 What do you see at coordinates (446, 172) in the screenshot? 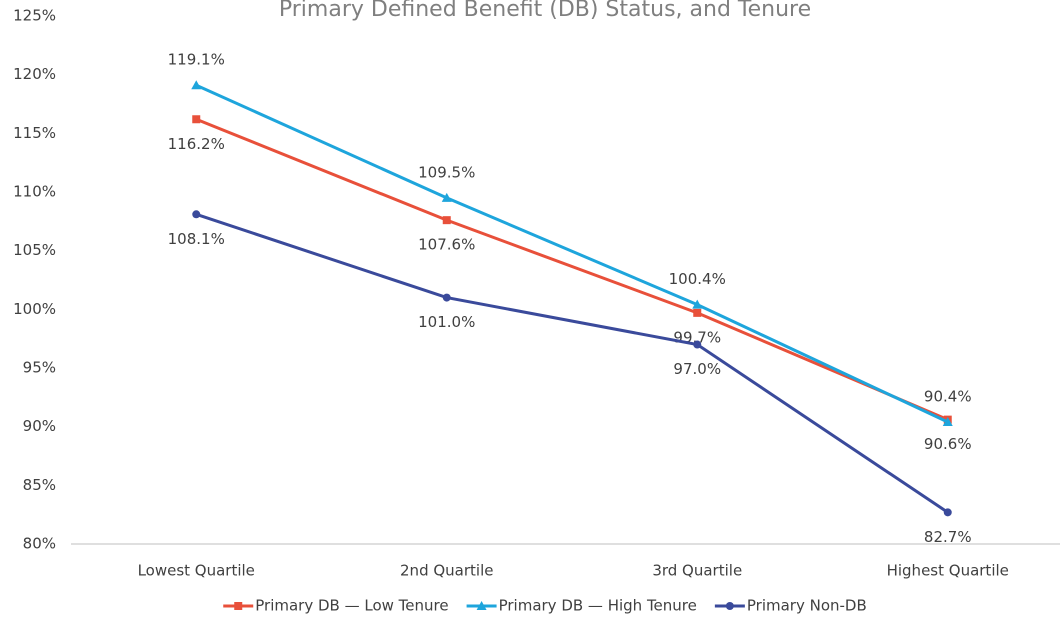
I see `data-label: 109.5%` at bounding box center [446, 172].